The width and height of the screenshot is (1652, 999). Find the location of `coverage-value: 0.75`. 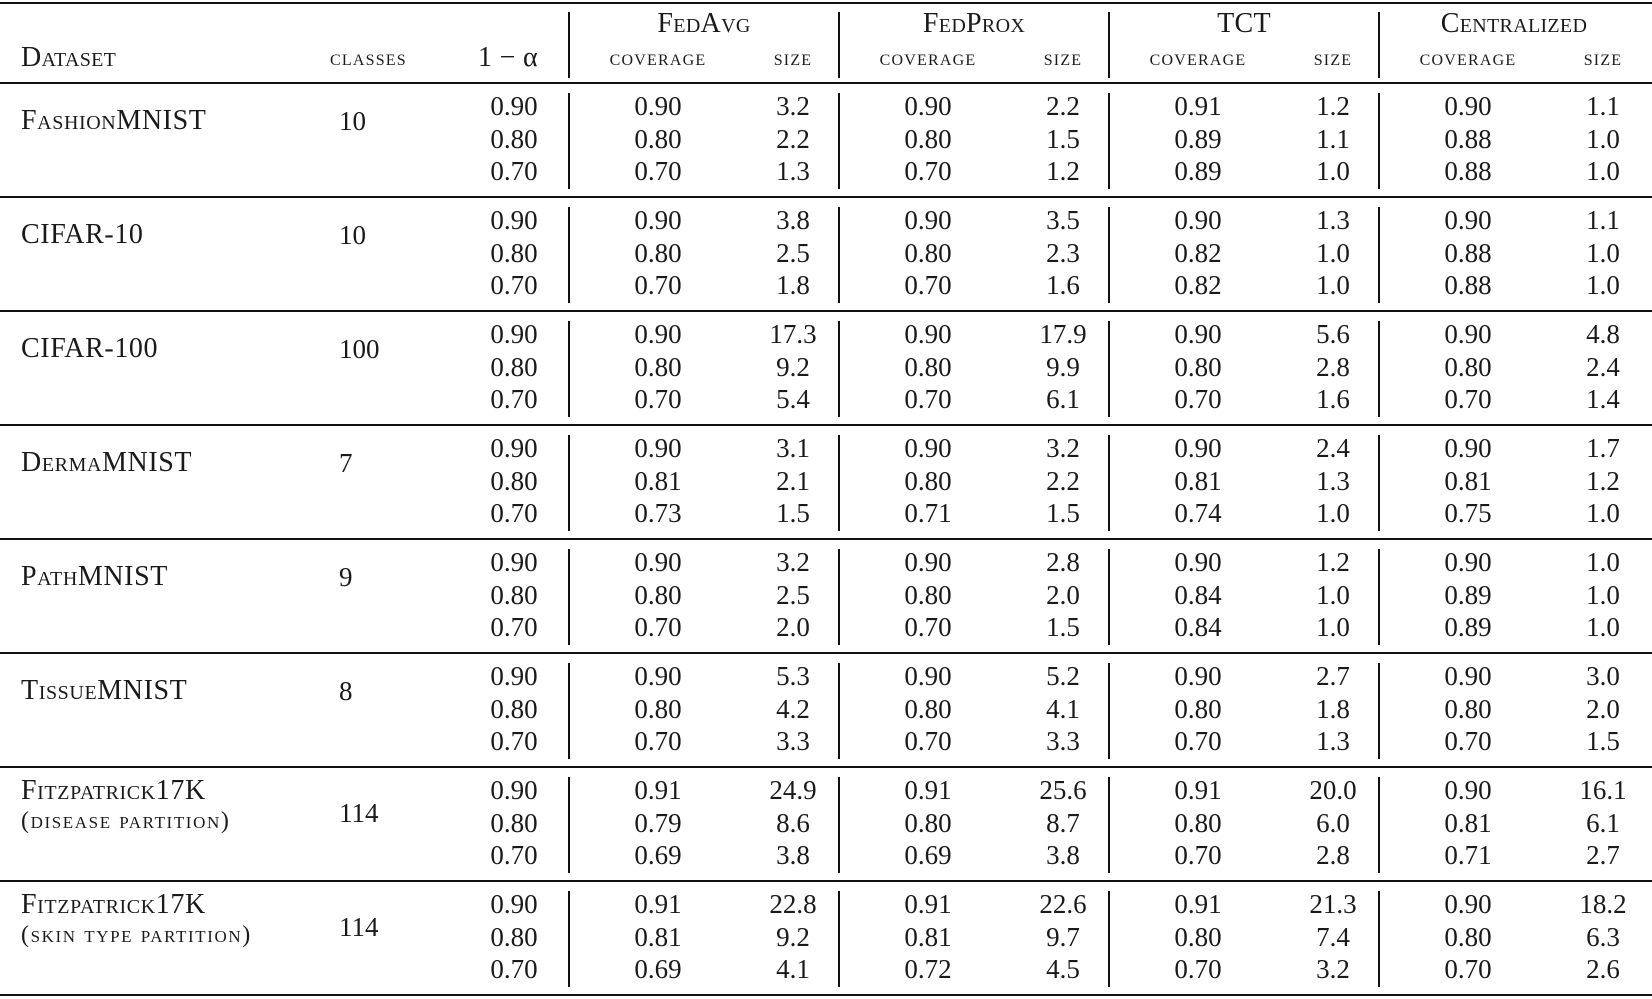

coverage-value: 0.75 is located at coordinates (1468, 513).